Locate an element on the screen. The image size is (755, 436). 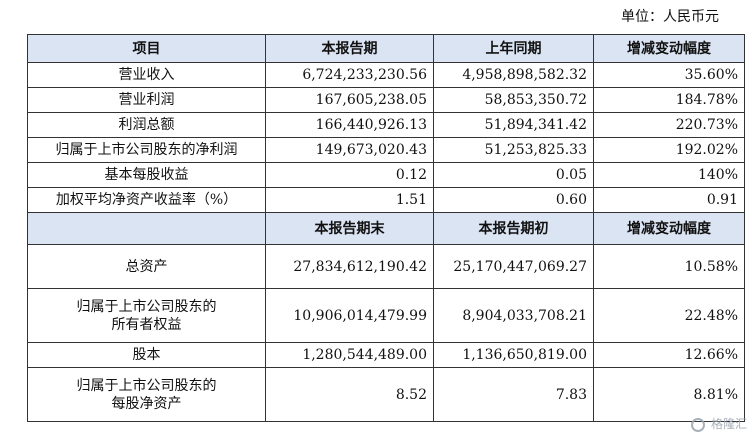
watermark-text: 格隆汇 is located at coordinates (728, 424).